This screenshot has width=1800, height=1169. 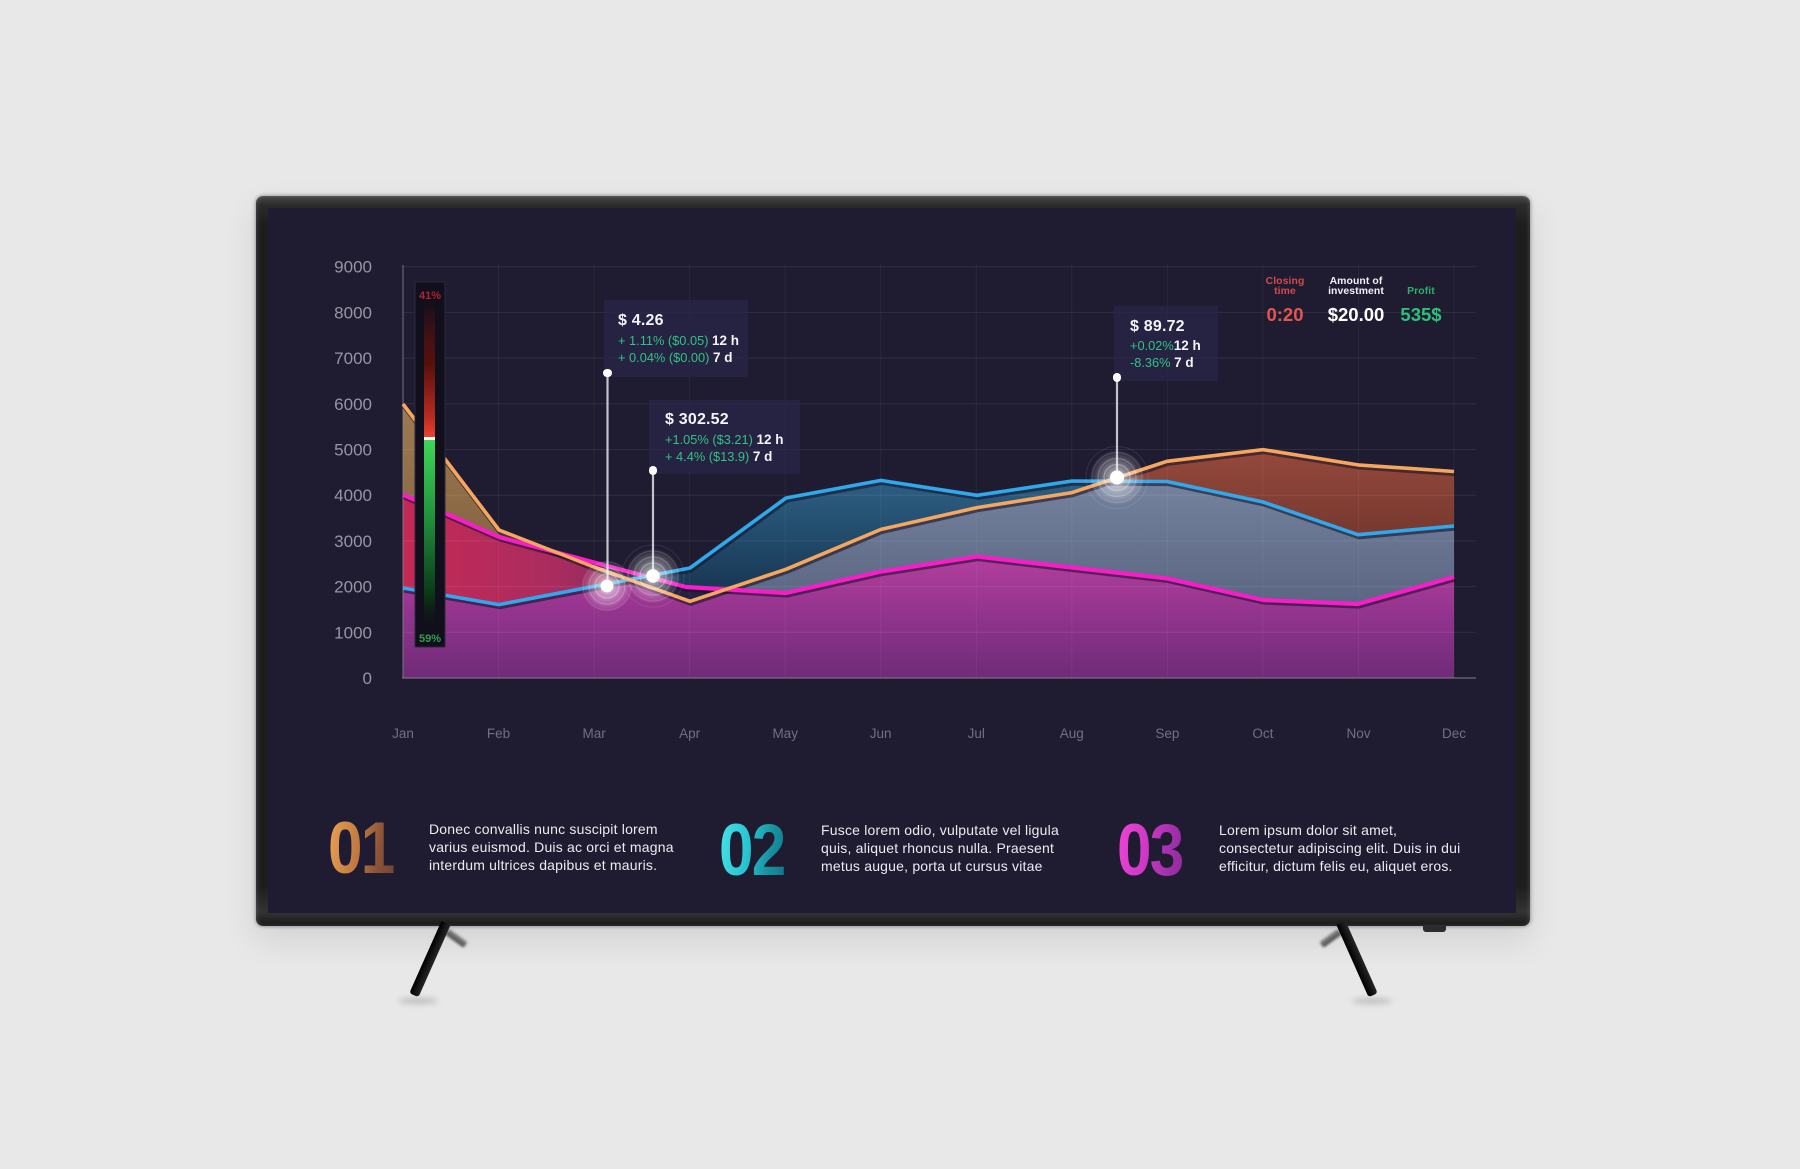 What do you see at coordinates (353, 450) in the screenshot?
I see `svg-text: 5000` at bounding box center [353, 450].